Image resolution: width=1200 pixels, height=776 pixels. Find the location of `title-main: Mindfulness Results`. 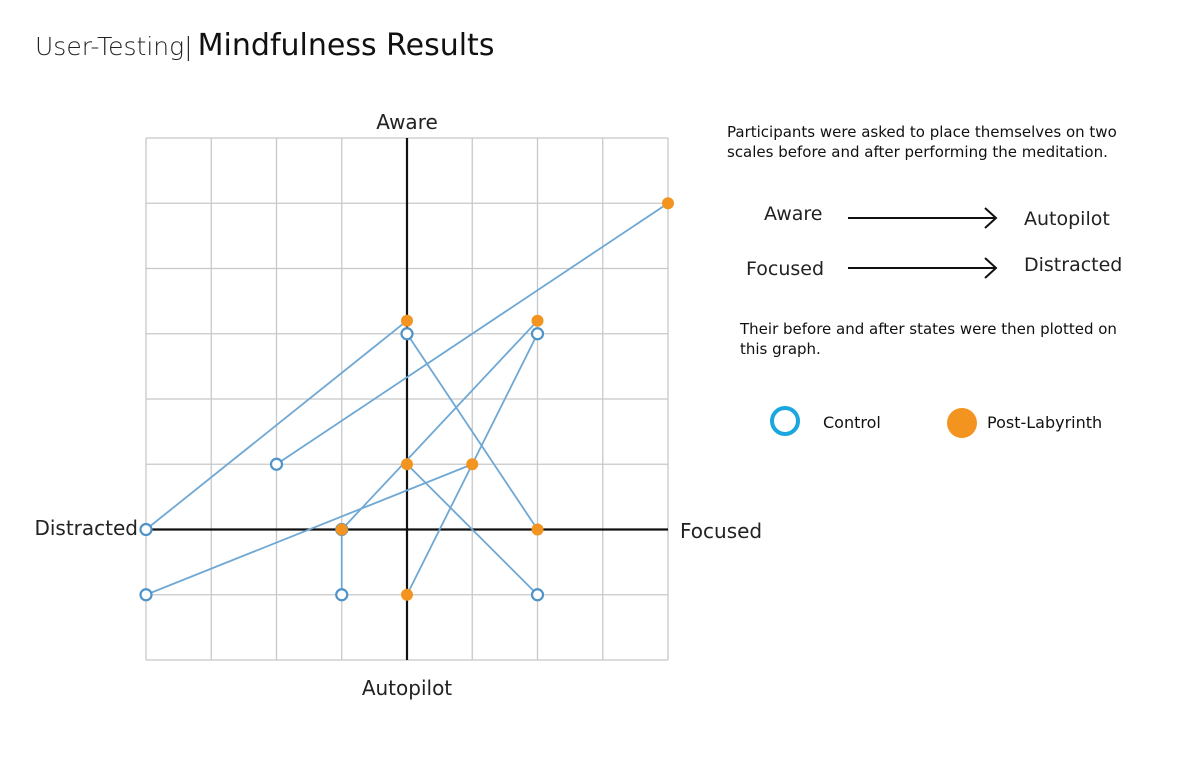

title-main: Mindfulness Results is located at coordinates (346, 45).